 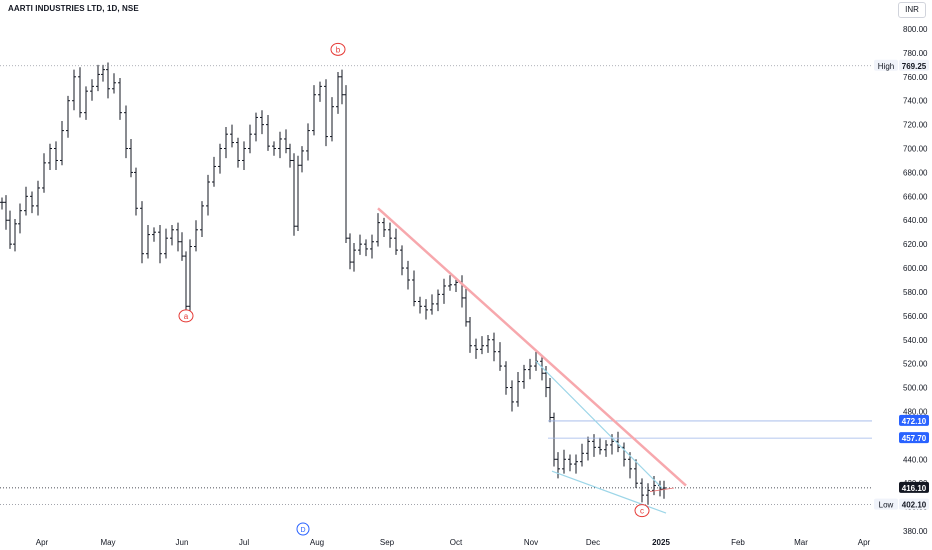 What do you see at coordinates (182, 542) in the screenshot?
I see `x-tick-label: Jun` at bounding box center [182, 542].